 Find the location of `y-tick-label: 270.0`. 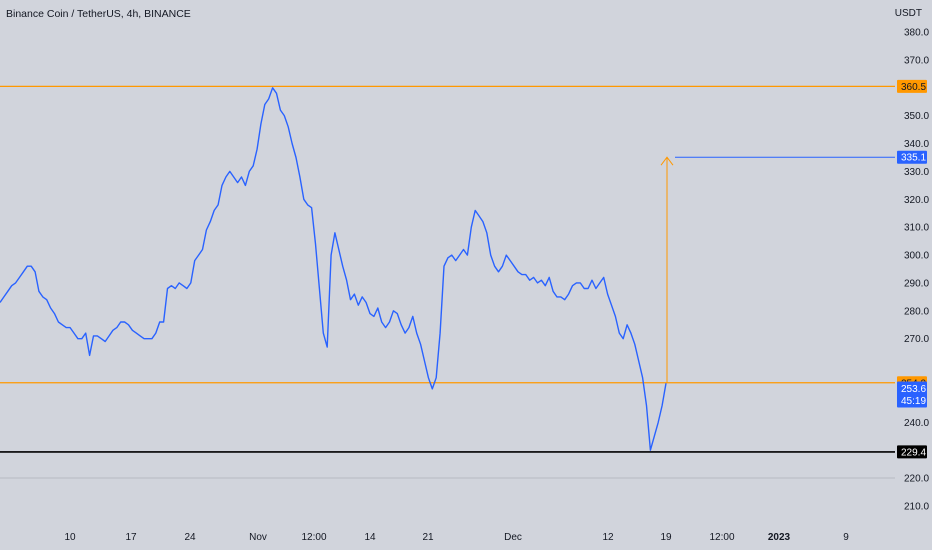

y-tick-label: 270.0 is located at coordinates (916, 339).